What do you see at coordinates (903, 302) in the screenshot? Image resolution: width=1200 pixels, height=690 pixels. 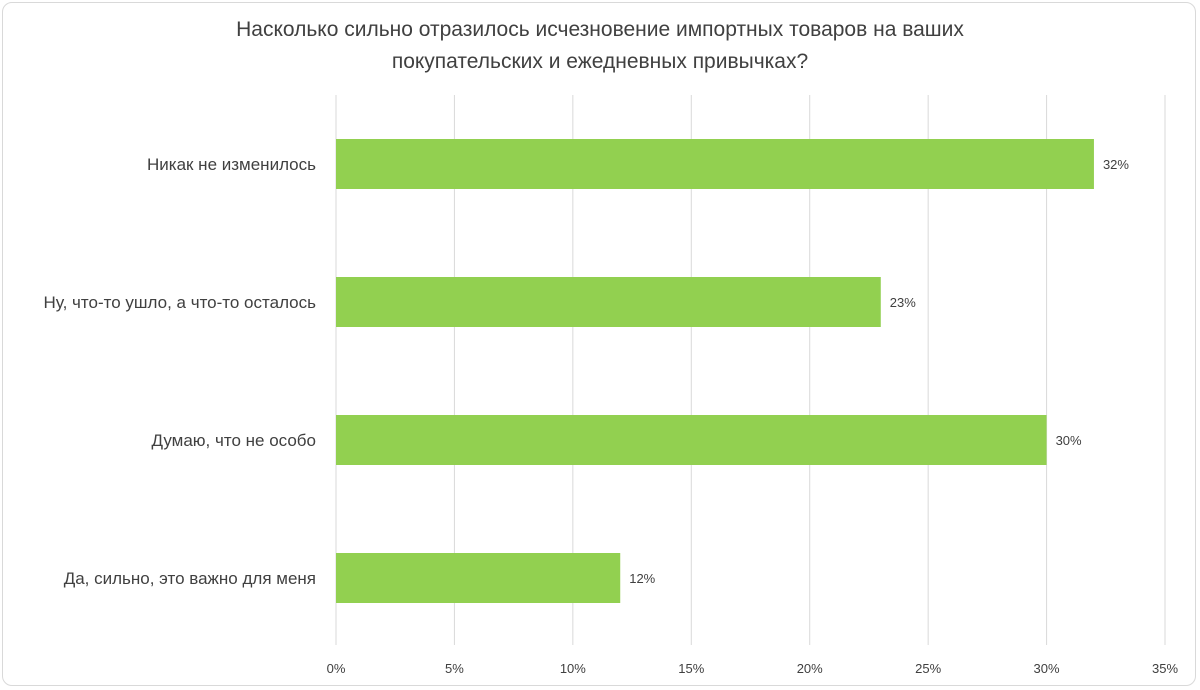 I see `data-label: 23%` at bounding box center [903, 302].